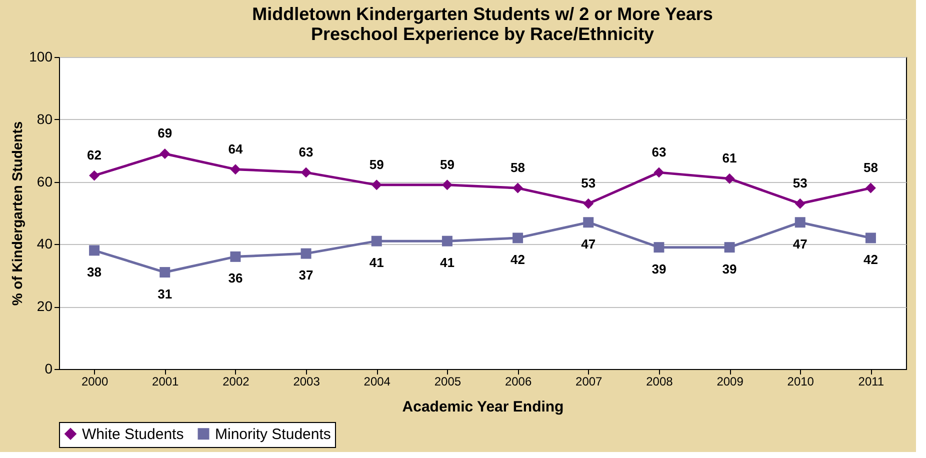  Describe the element at coordinates (518, 381) in the screenshot. I see `x-tick-label: 2006` at that location.